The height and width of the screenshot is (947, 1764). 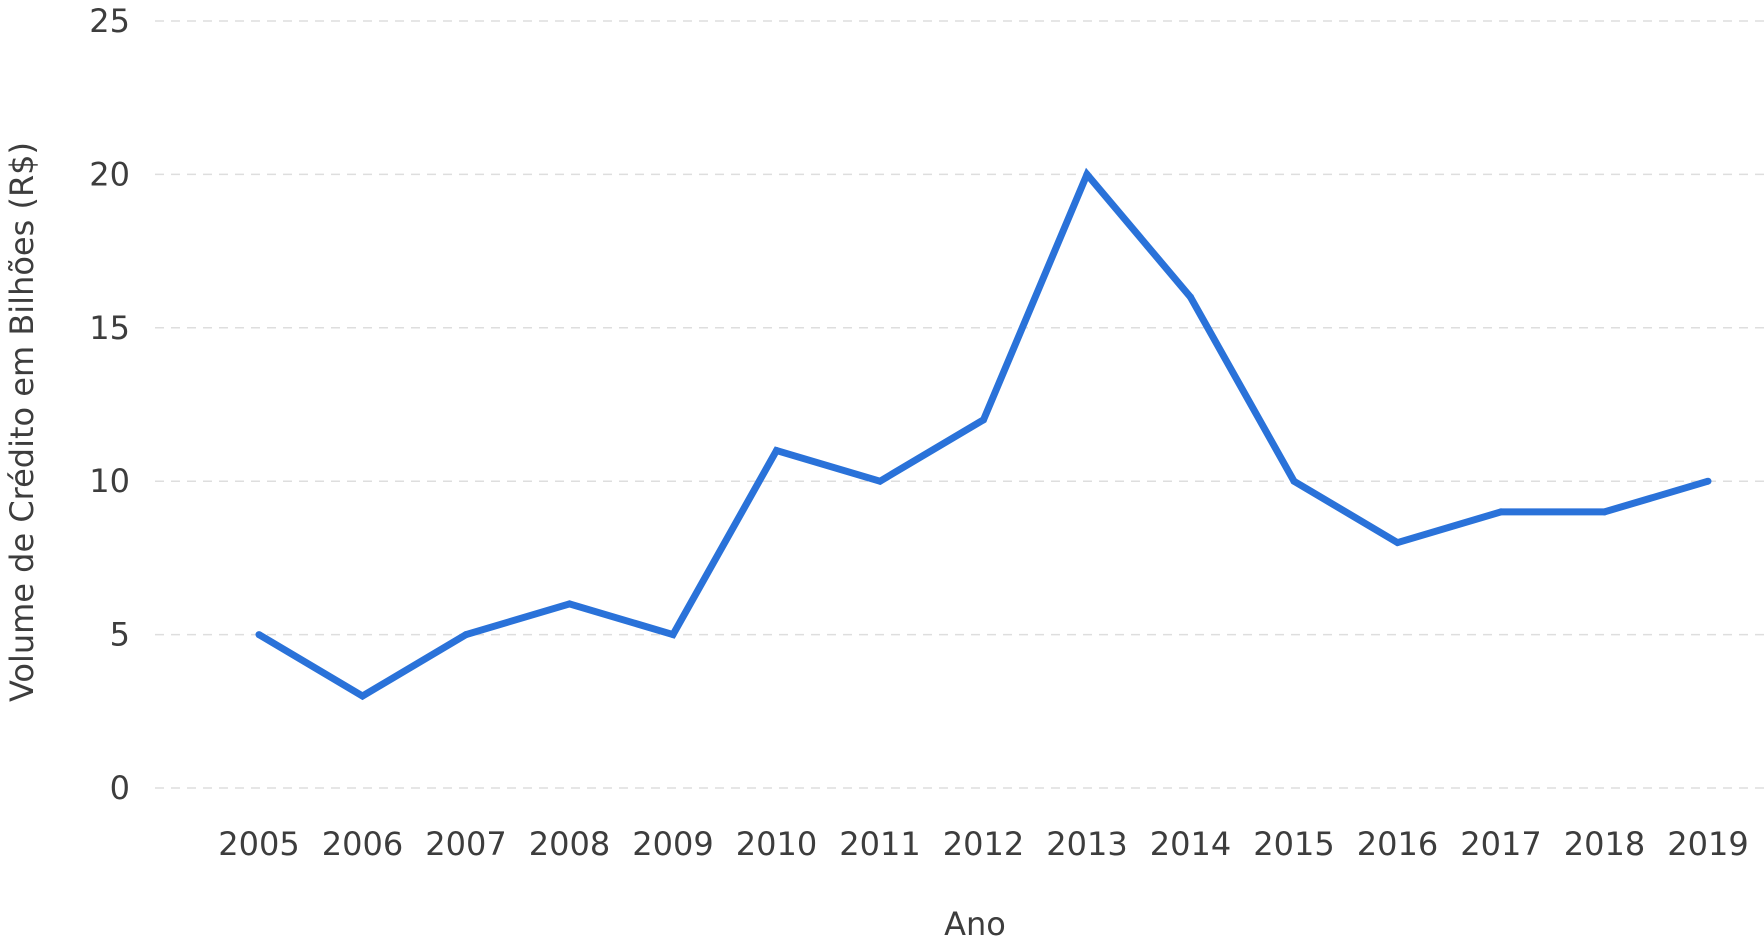 What do you see at coordinates (776, 844) in the screenshot?
I see `x-tick-label: 2010` at bounding box center [776, 844].